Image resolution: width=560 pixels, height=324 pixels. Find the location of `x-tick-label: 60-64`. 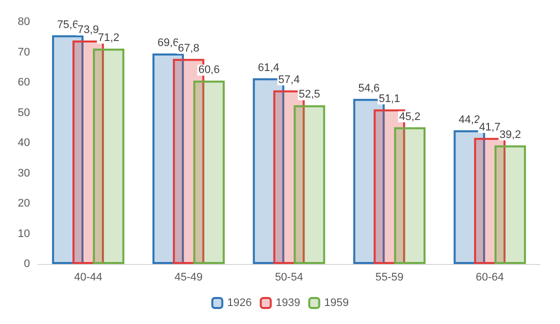

x-tick-label: 60-64 is located at coordinates (490, 278).